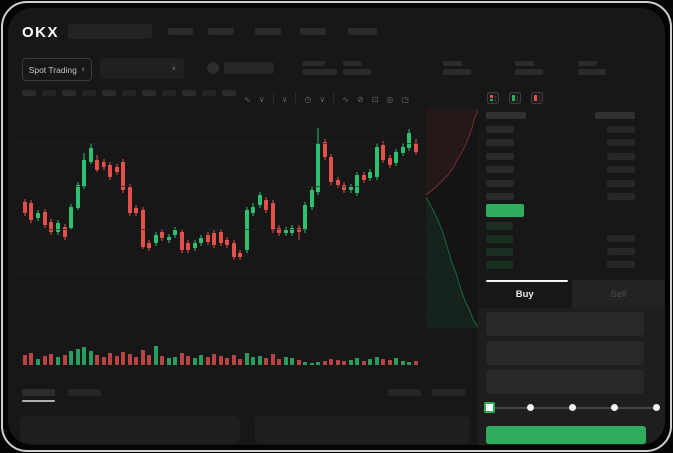  Describe the element at coordinates (566, 435) in the screenshot. I see `buy-button` at that location.